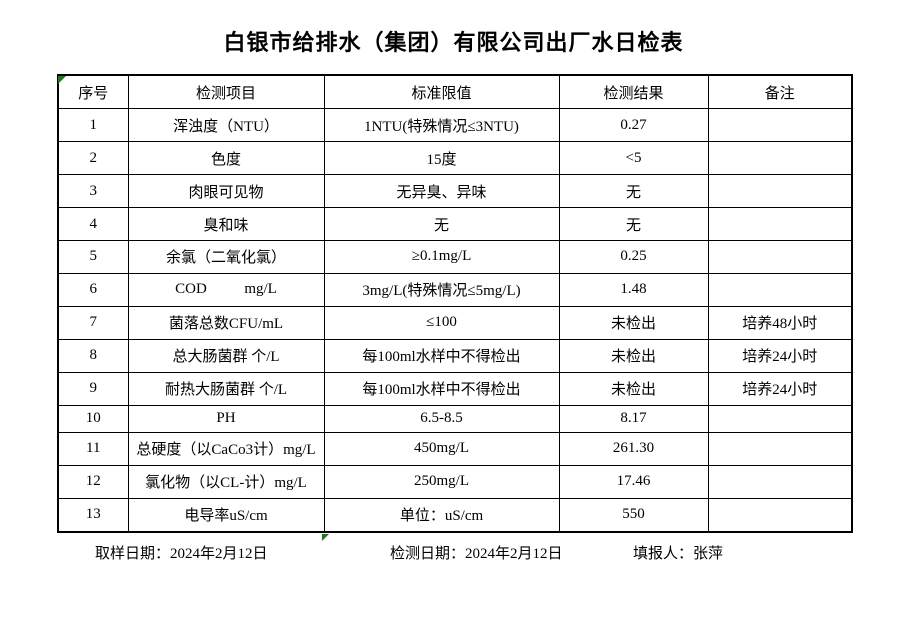  I want to click on test-date: 检测日期：2024年2月12日, so click(476, 554).